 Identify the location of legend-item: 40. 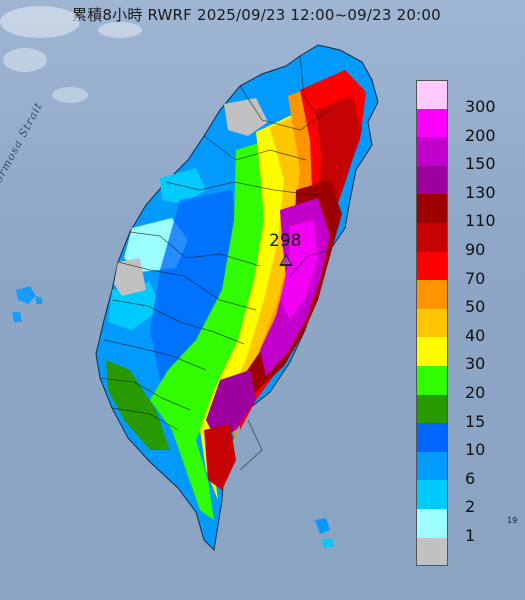
(461, 326).